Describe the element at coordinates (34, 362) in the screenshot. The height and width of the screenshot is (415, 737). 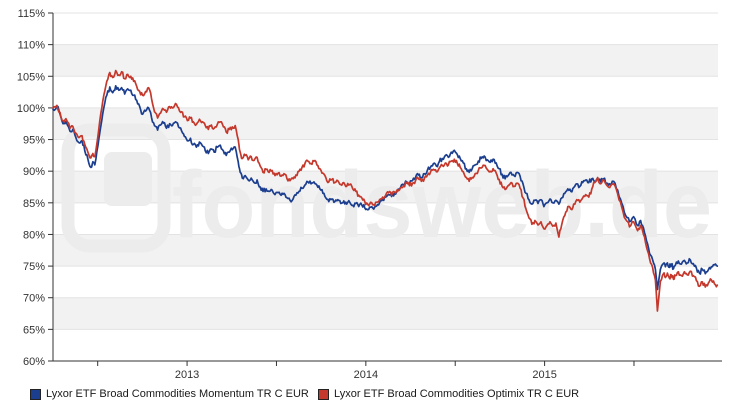
I see `y-tick-label: 60%` at that location.